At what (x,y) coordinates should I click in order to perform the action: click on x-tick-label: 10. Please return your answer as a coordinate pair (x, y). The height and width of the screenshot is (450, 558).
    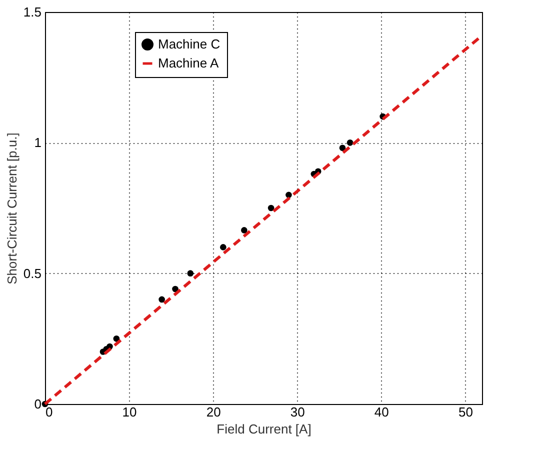
    Looking at the image, I should click on (129, 412).